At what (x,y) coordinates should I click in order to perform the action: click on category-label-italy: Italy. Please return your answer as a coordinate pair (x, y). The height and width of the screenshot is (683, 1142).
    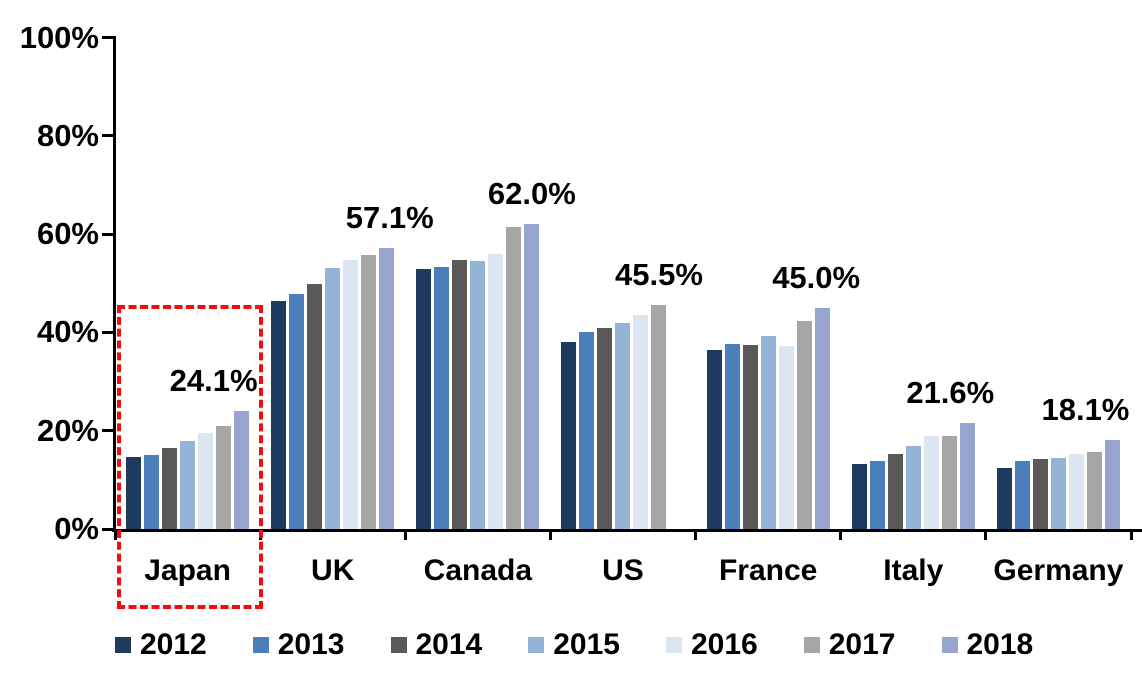
    Looking at the image, I should click on (913, 570).